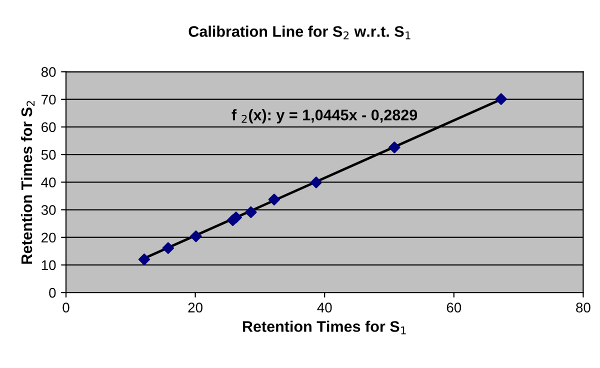 The height and width of the screenshot is (368, 600). Describe the element at coordinates (52, 293) in the screenshot. I see `y-tick-label: 0` at that location.